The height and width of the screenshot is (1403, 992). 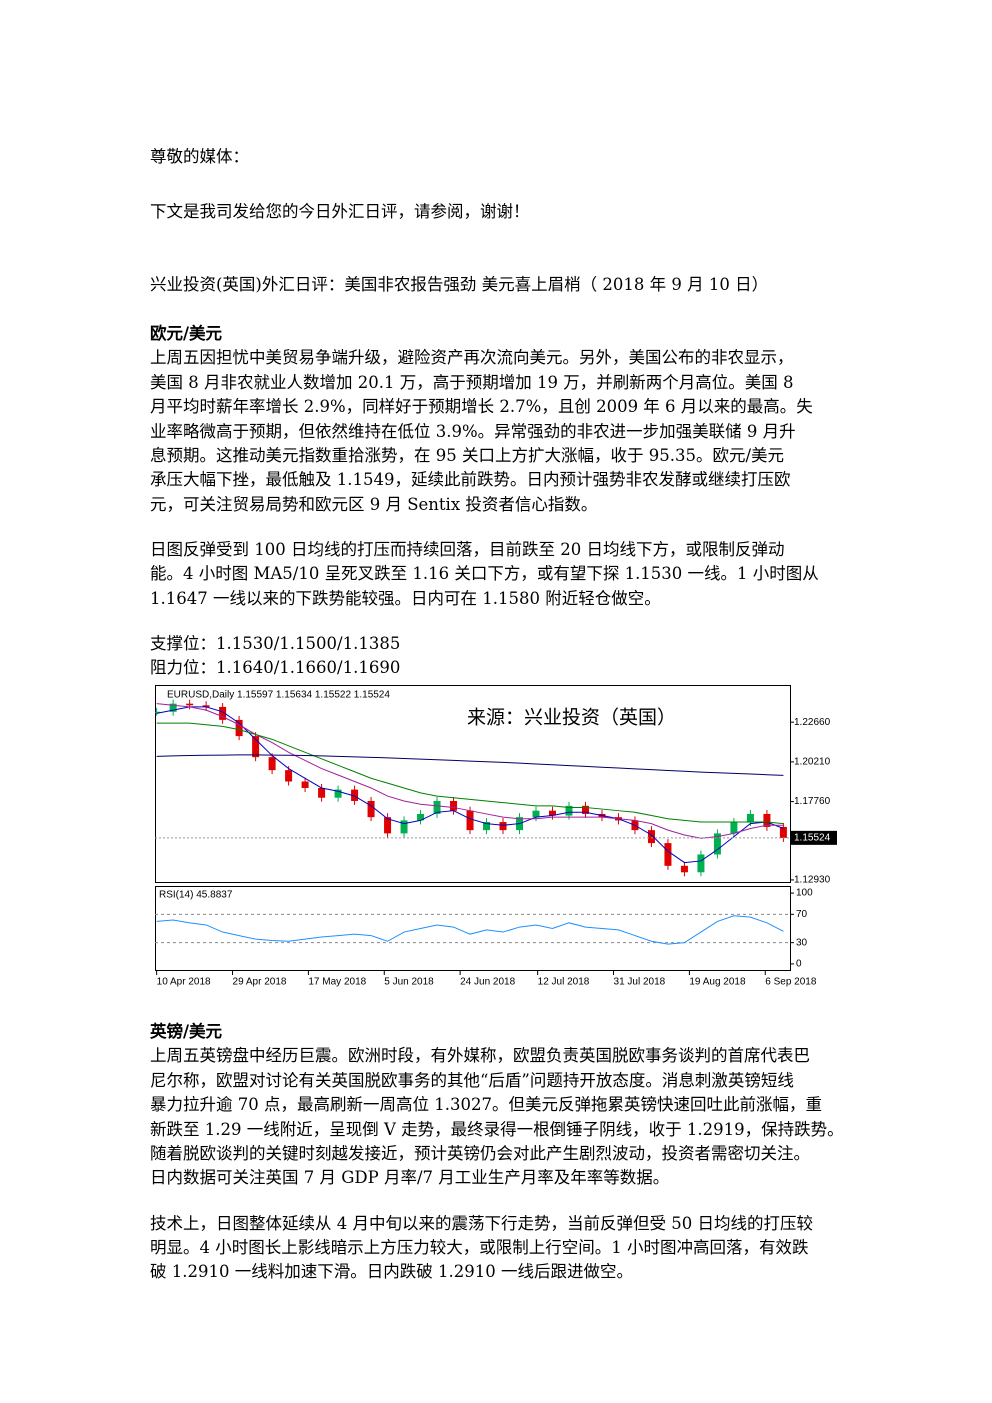 I want to click on rsi-tick-label: 70, so click(x=802, y=914).